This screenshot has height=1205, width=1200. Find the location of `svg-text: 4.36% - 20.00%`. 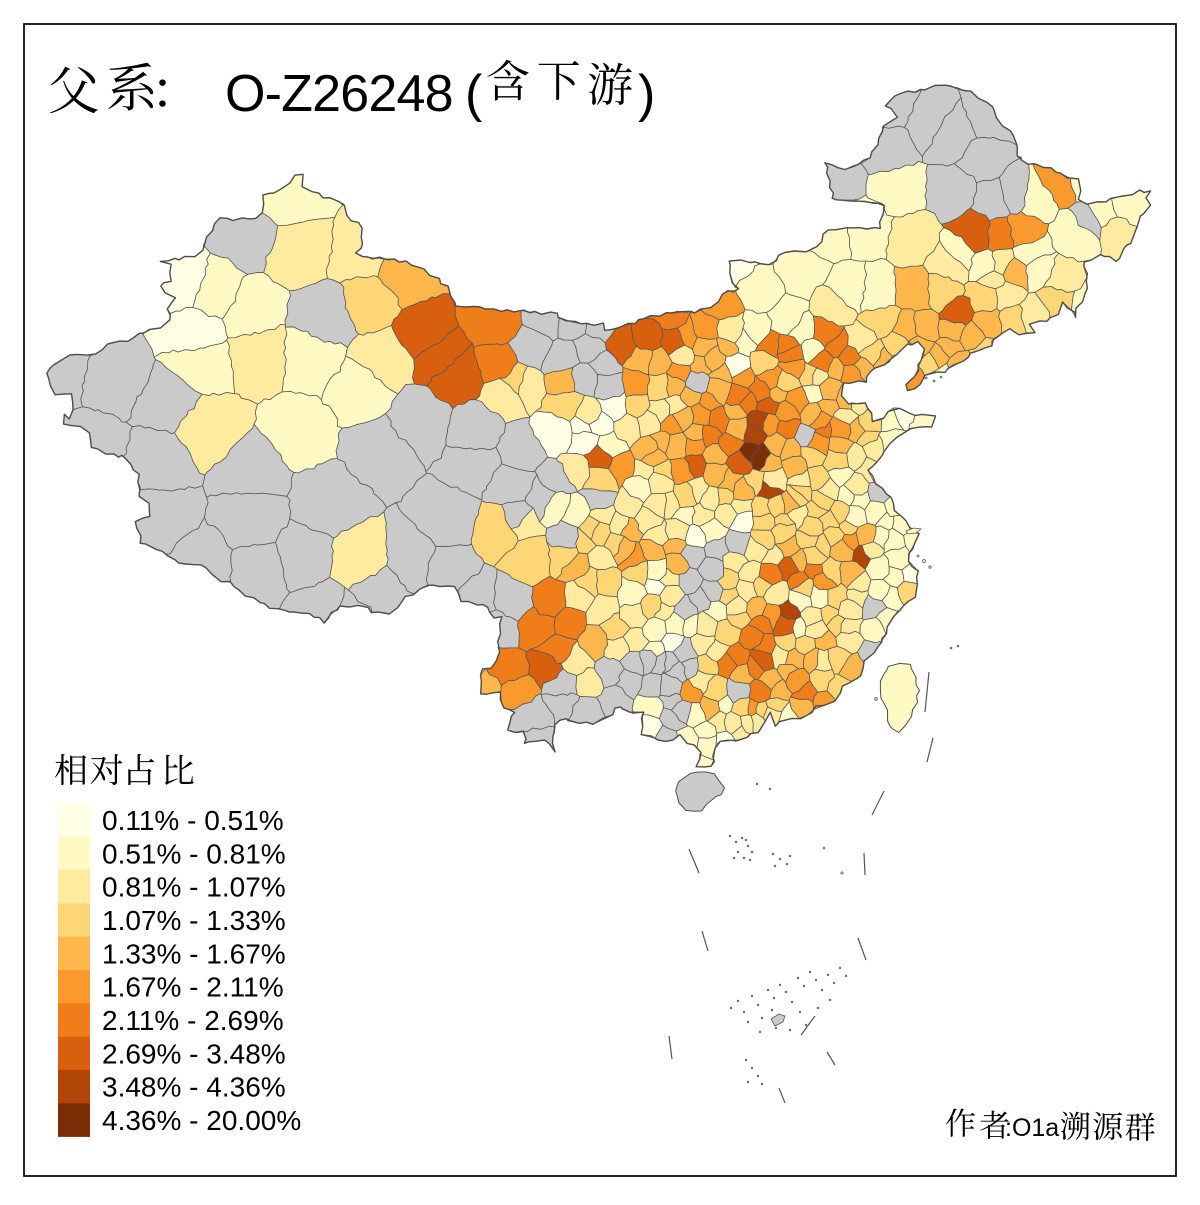

svg-text: 4.36% - 20.00% is located at coordinates (201, 1120).